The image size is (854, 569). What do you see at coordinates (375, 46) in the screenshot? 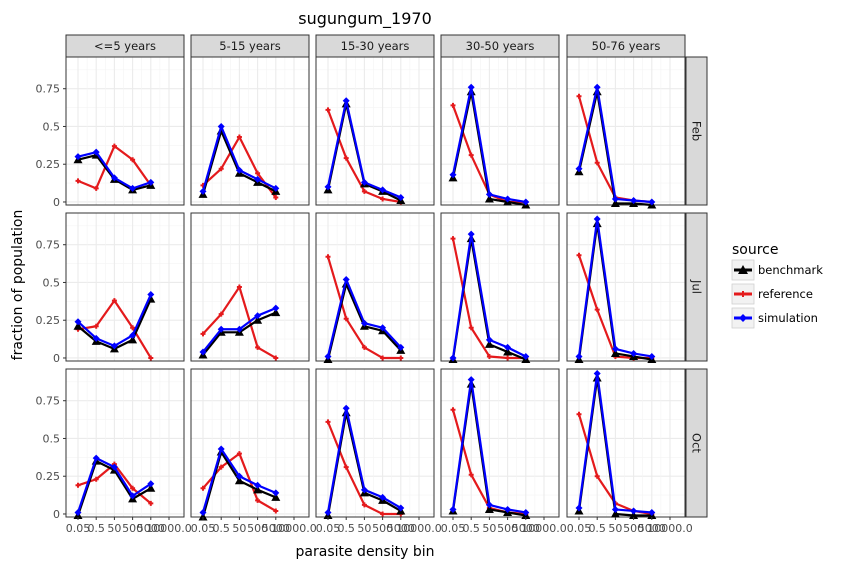
I see `col-strip-label: 15-30 years` at bounding box center [375, 46].